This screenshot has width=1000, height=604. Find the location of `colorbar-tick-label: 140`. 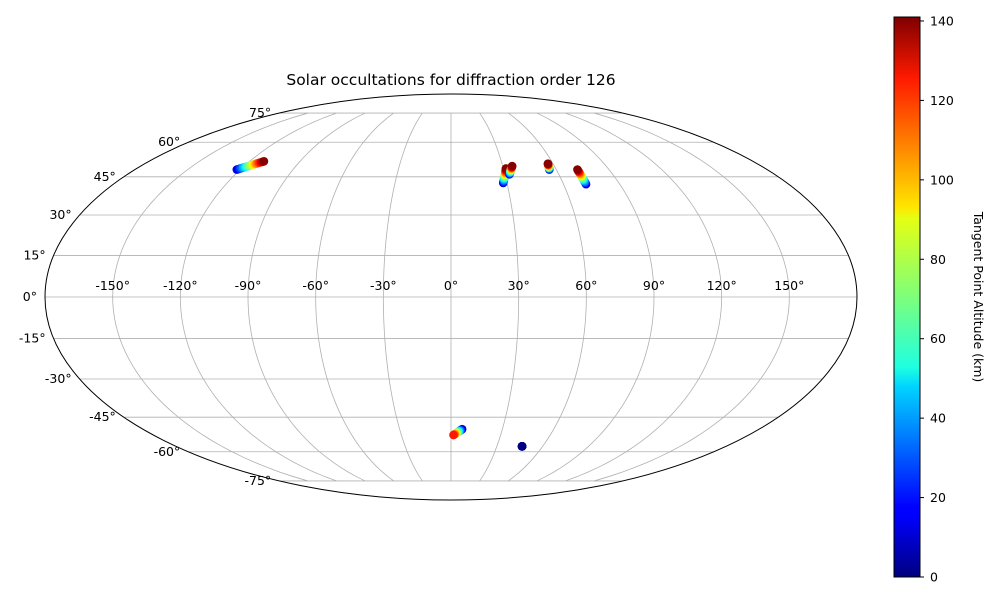

colorbar-tick-label: 140 is located at coordinates (942, 20).